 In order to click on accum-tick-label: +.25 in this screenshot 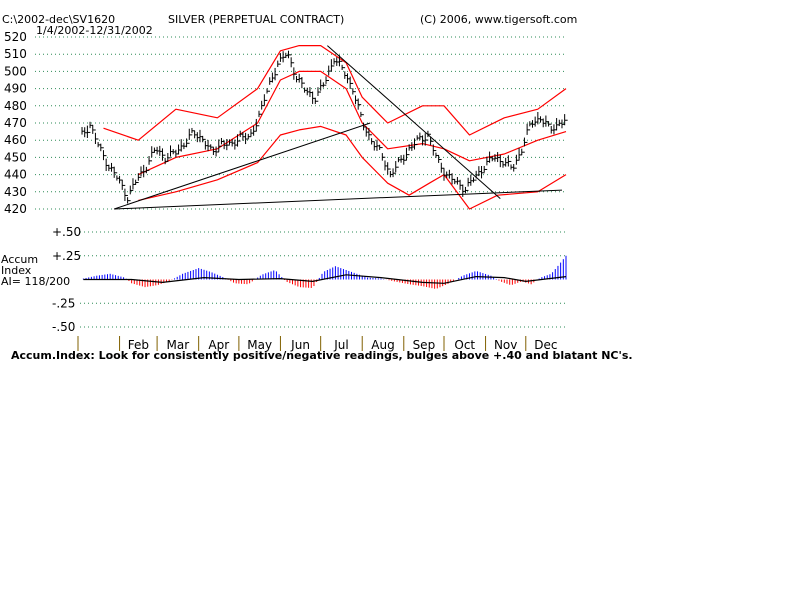, I will do `click(66, 256)`.